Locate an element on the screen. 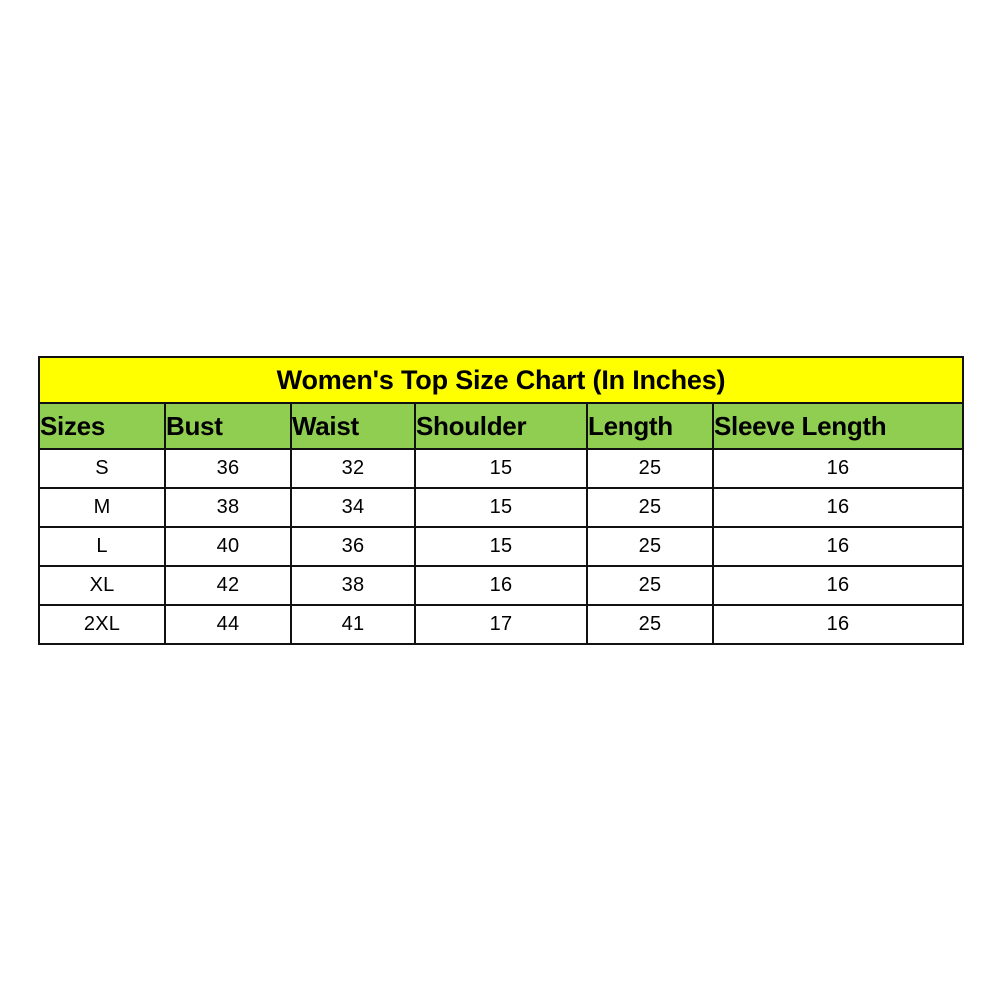  table-row: L 40 36 15 25 16 is located at coordinates (501, 546).